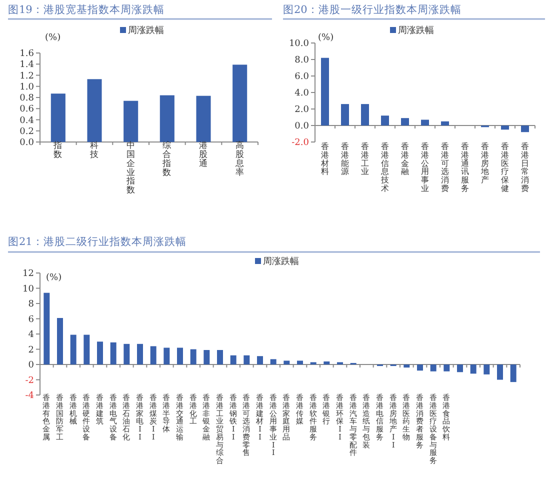 This screenshot has width=550, height=492. What do you see at coordinates (302, 61) in the screenshot?
I see `y-tick-label: 8.0` at bounding box center [302, 61].